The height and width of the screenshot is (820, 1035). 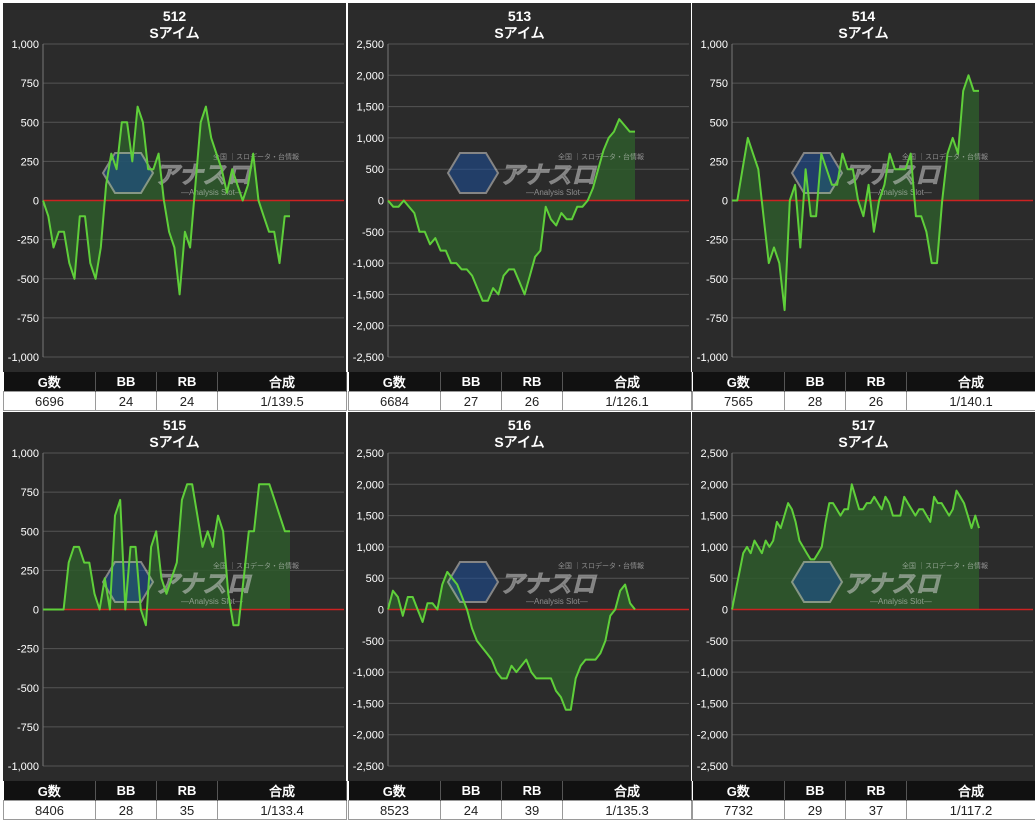 What do you see at coordinates (712, 736) in the screenshot?
I see `y-tick-label: -2,000` at bounding box center [712, 736].